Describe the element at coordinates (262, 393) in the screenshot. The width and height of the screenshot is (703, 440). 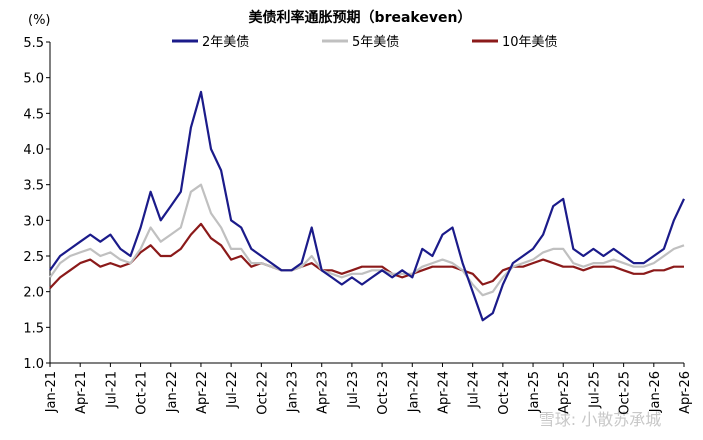
I see `x-tick-label: Oct-22` at that location.